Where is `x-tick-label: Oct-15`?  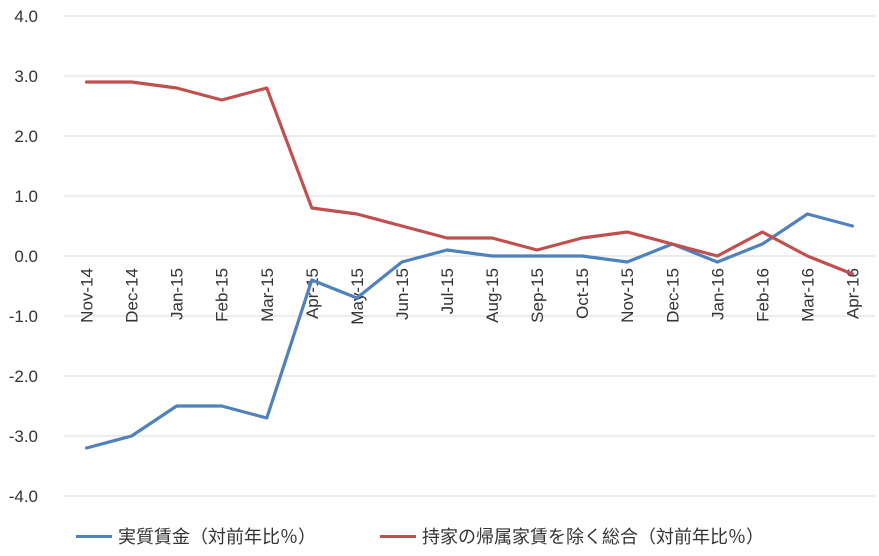 x-tick-label: Oct-15 is located at coordinates (582, 293).